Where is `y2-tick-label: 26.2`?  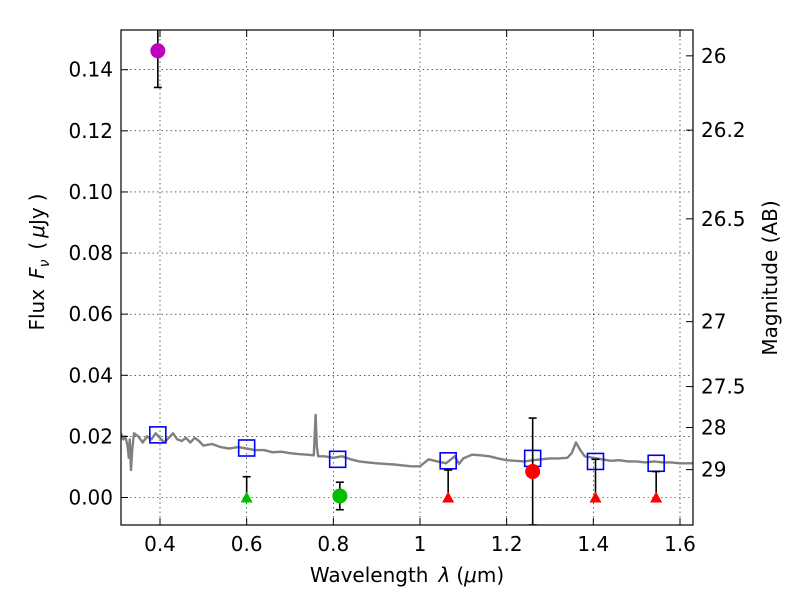 y2-tick-label: 26.2 is located at coordinates (723, 130).